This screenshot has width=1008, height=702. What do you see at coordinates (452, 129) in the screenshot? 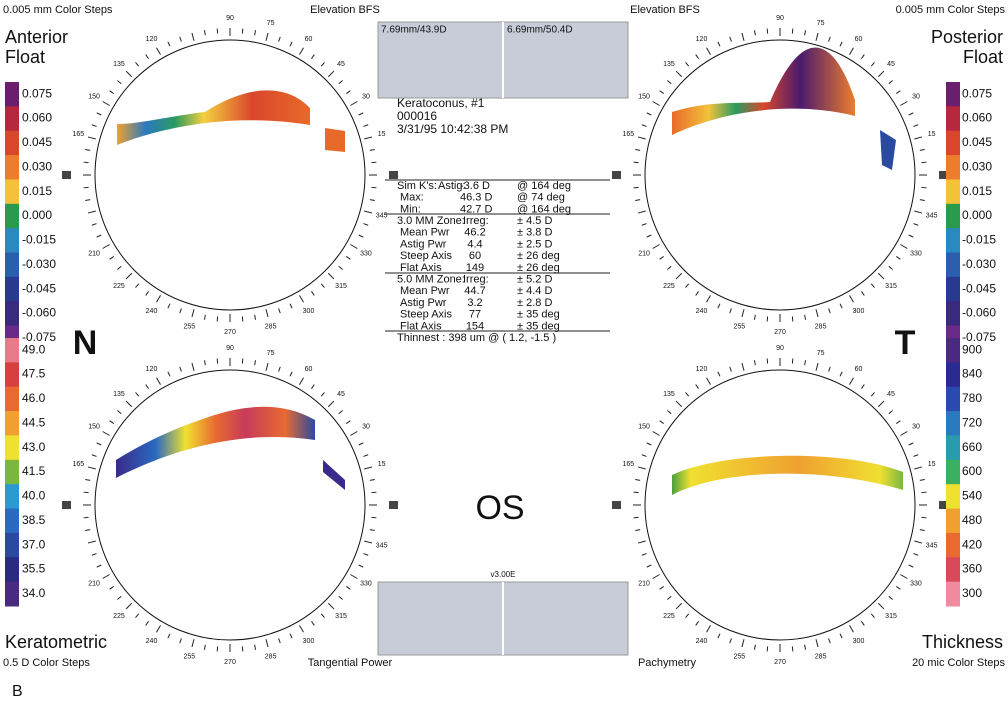
I see `exam-date: 3/31/95 10:42:38 PM` at bounding box center [452, 129].